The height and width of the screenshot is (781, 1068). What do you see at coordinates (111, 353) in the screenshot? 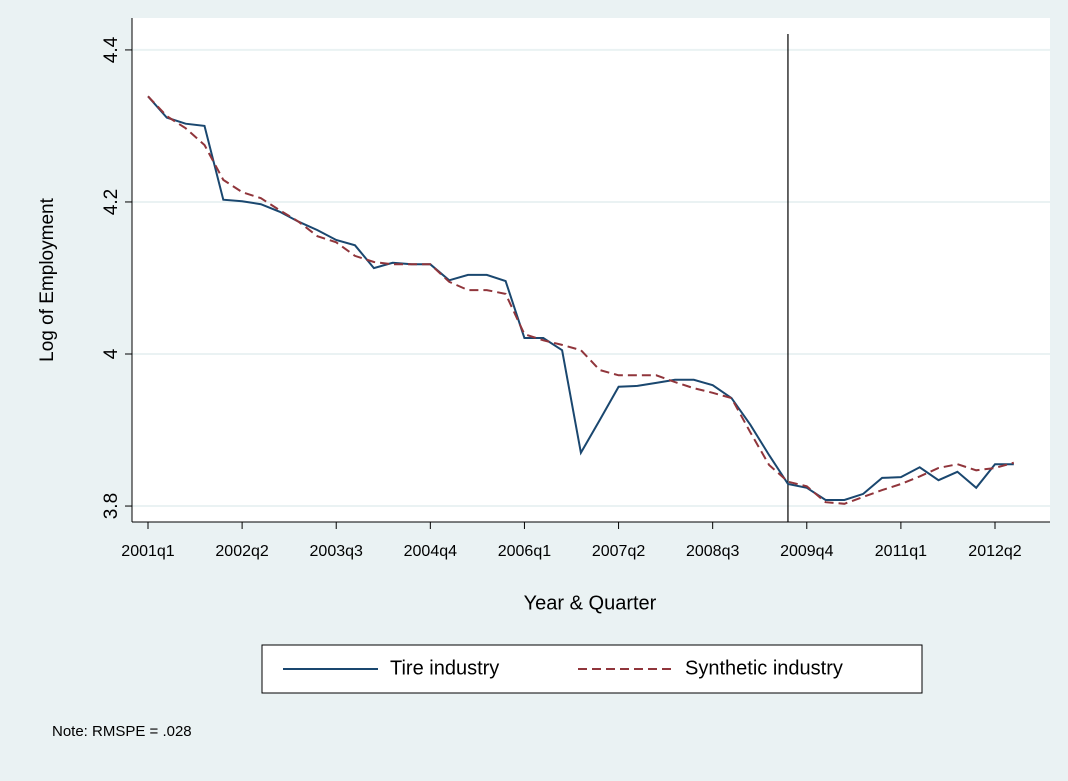
I see `y-tick-label: 4` at bounding box center [111, 353].